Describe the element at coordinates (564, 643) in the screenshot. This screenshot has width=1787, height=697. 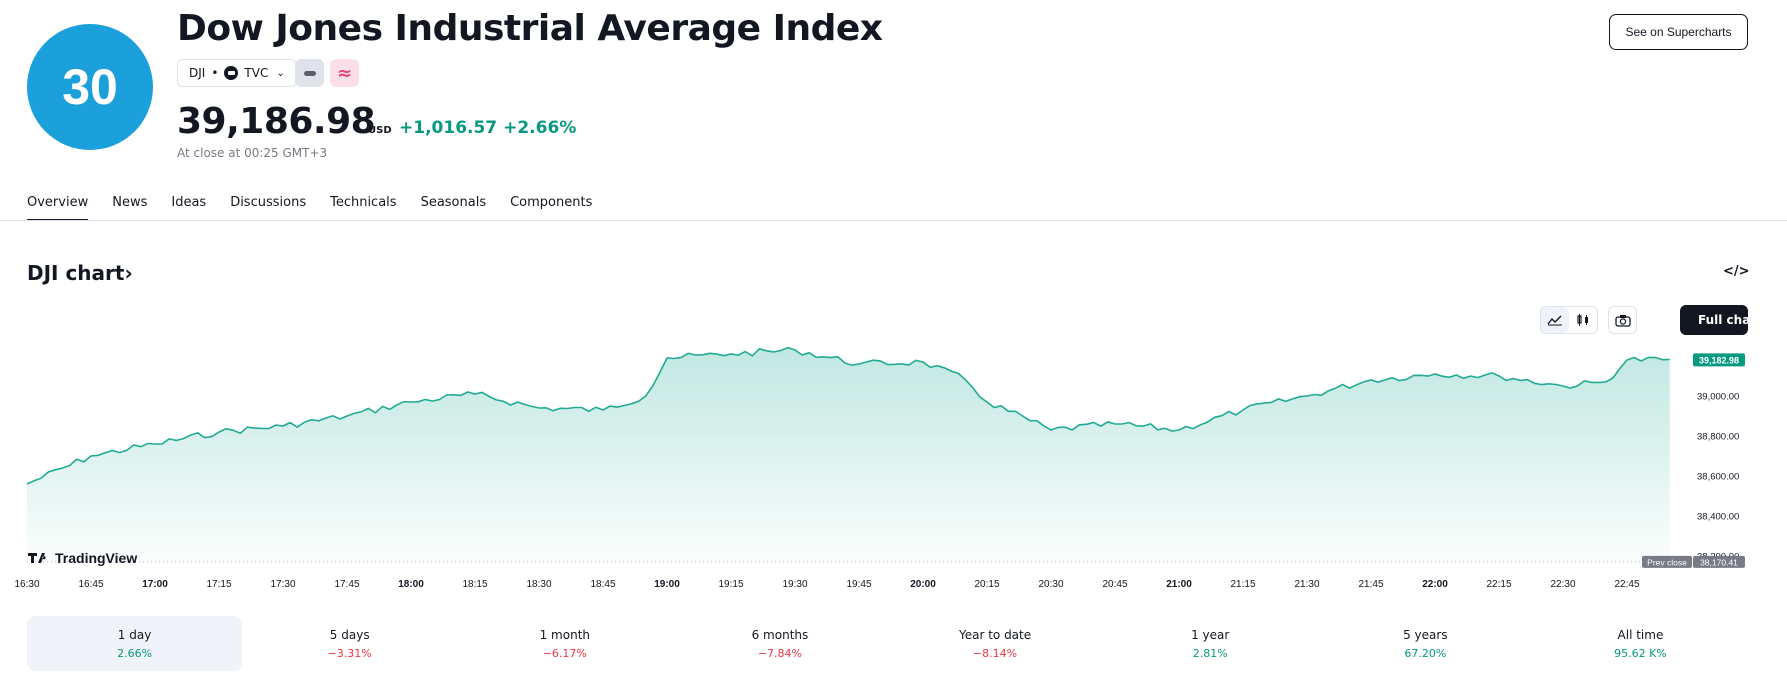
I see `period-1-month: 1 month −6.17%` at that location.